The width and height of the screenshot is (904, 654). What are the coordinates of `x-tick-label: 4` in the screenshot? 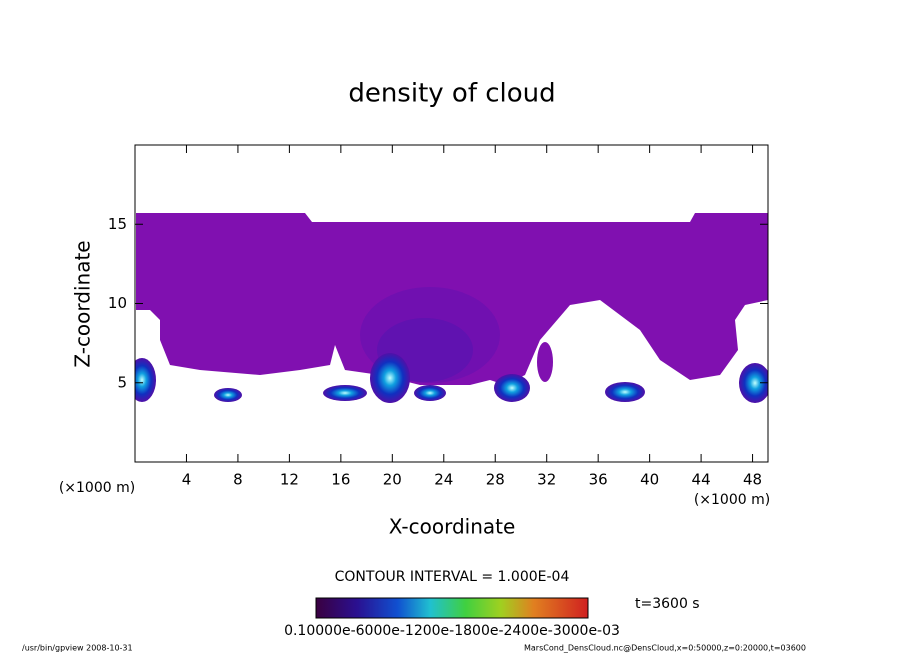 It's located at (187, 480).